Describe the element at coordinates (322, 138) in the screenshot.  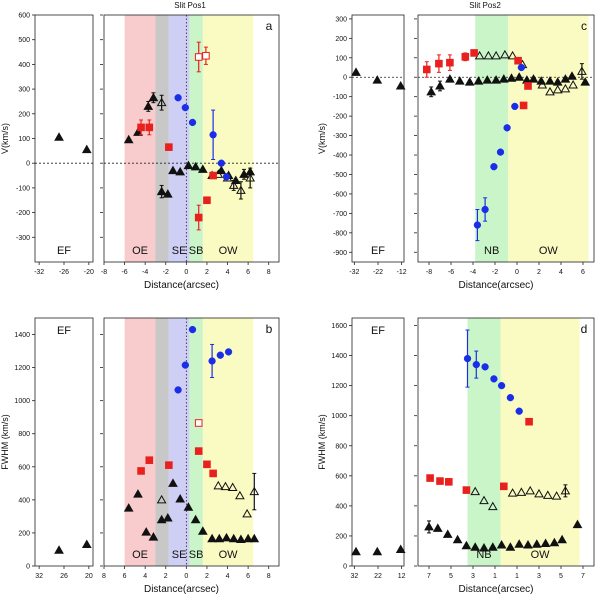
I see `y-axis-label: V(km/s)` at that location.